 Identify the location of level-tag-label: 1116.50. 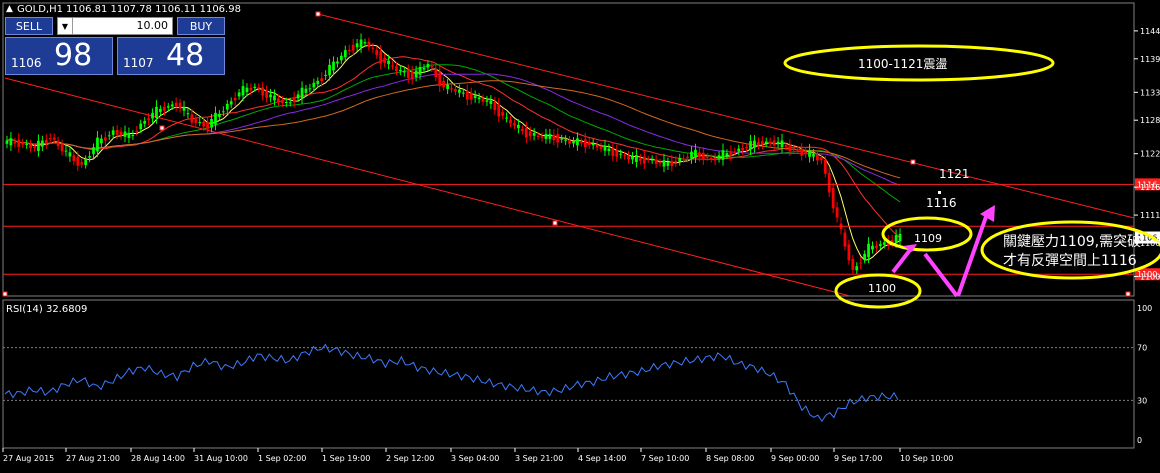
(1148, 184).